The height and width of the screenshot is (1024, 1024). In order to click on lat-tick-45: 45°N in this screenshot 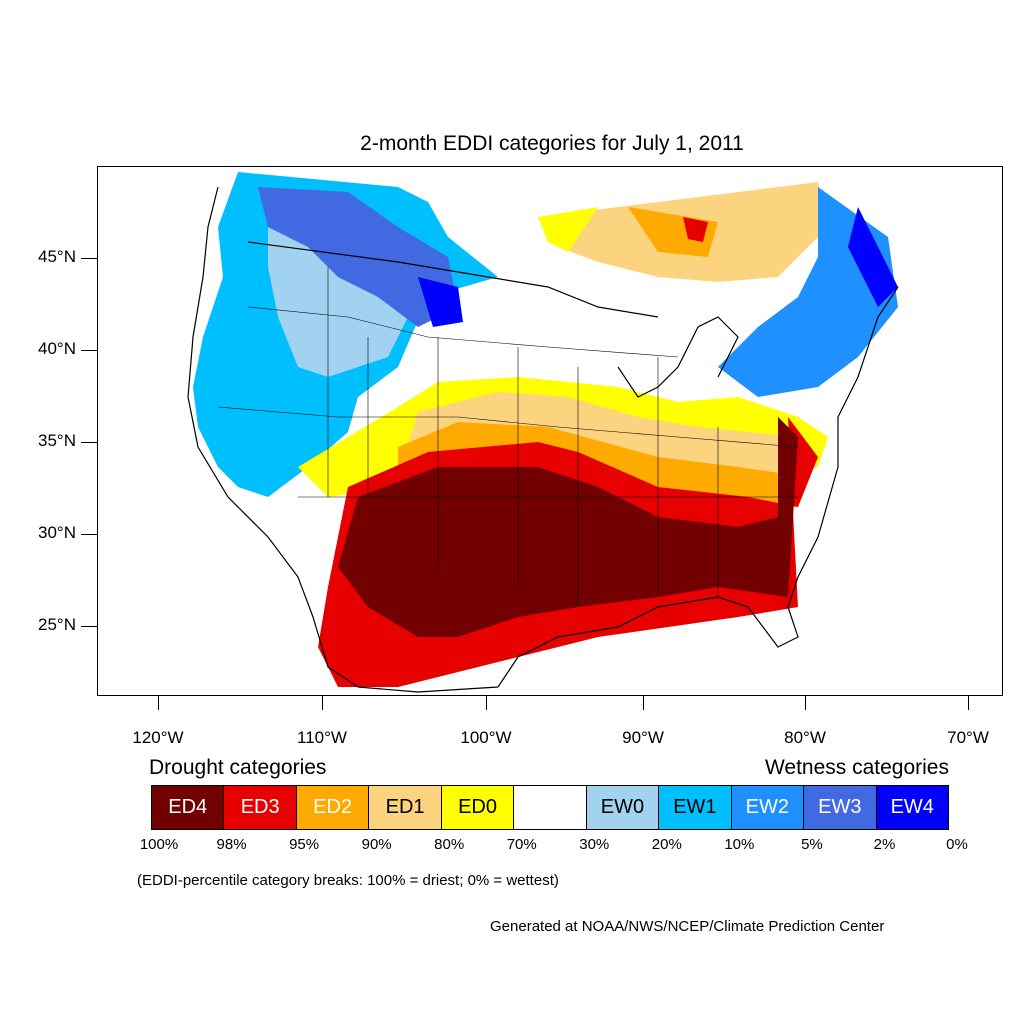, I will do `click(57, 256)`.